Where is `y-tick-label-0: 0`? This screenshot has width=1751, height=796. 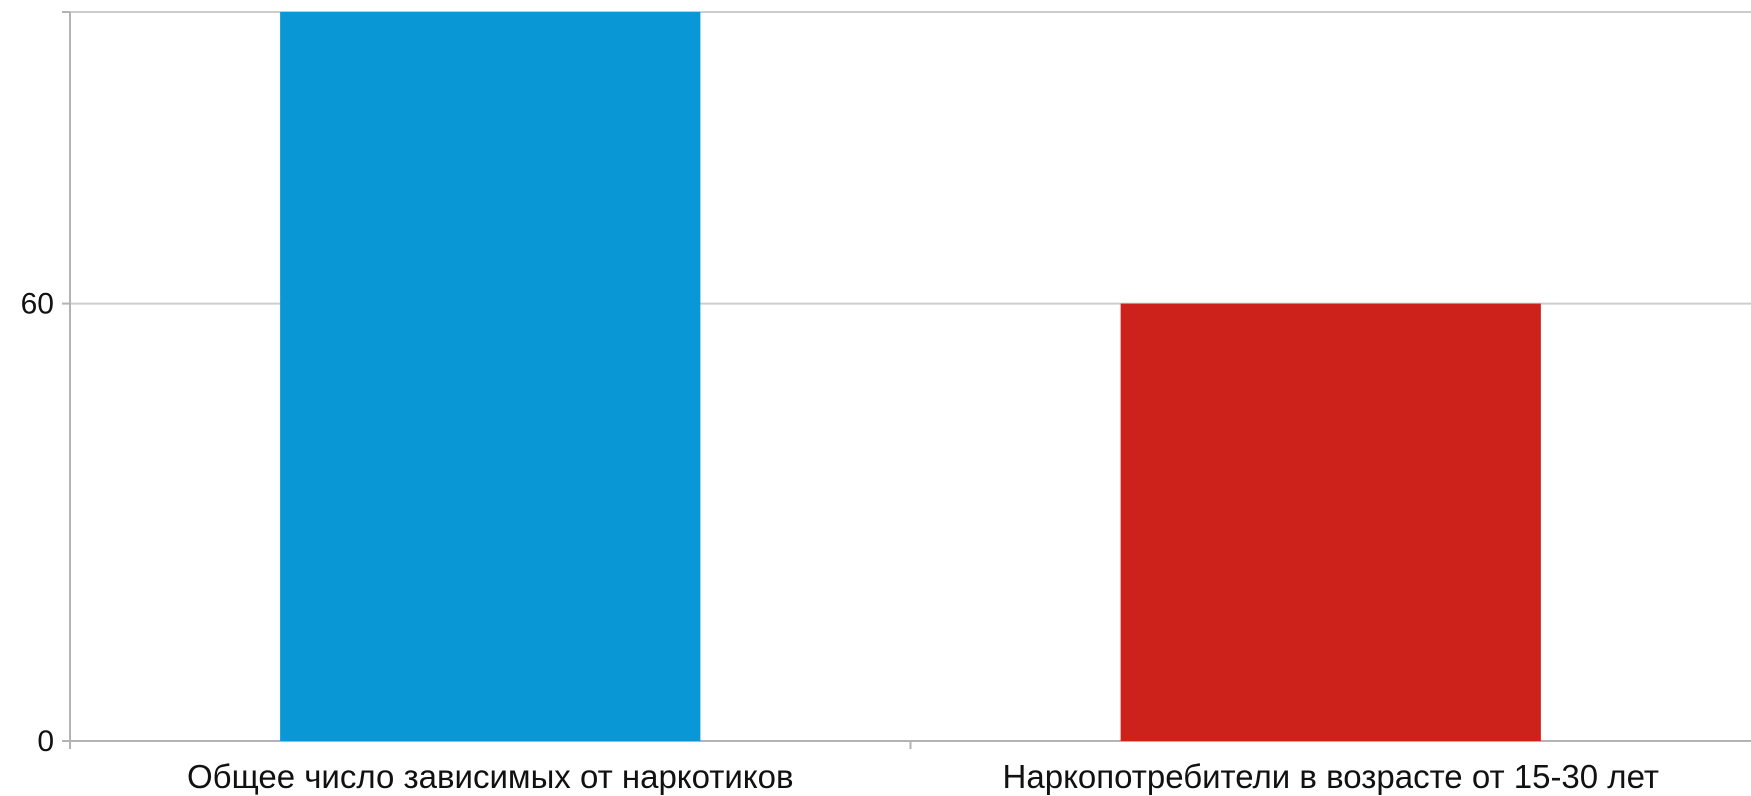 y-tick-label-0: 0 is located at coordinates (45, 741).